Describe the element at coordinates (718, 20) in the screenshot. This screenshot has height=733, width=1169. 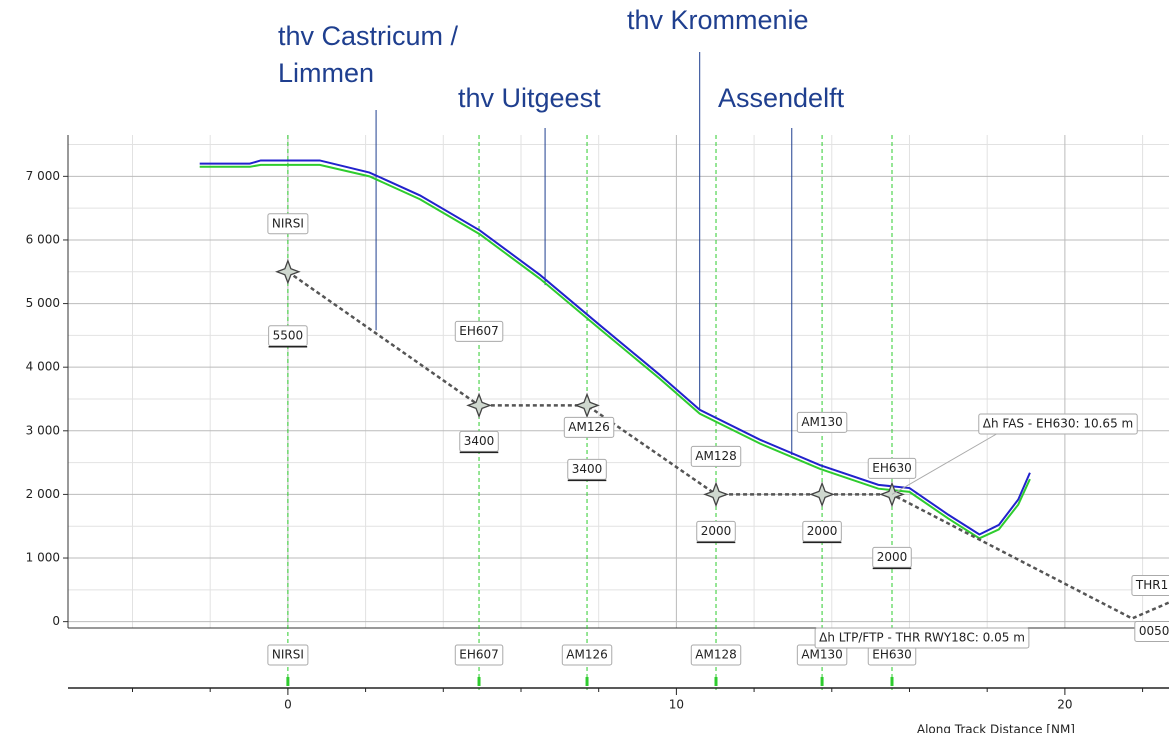
I see `annotation: thv Krommenie` at that location.